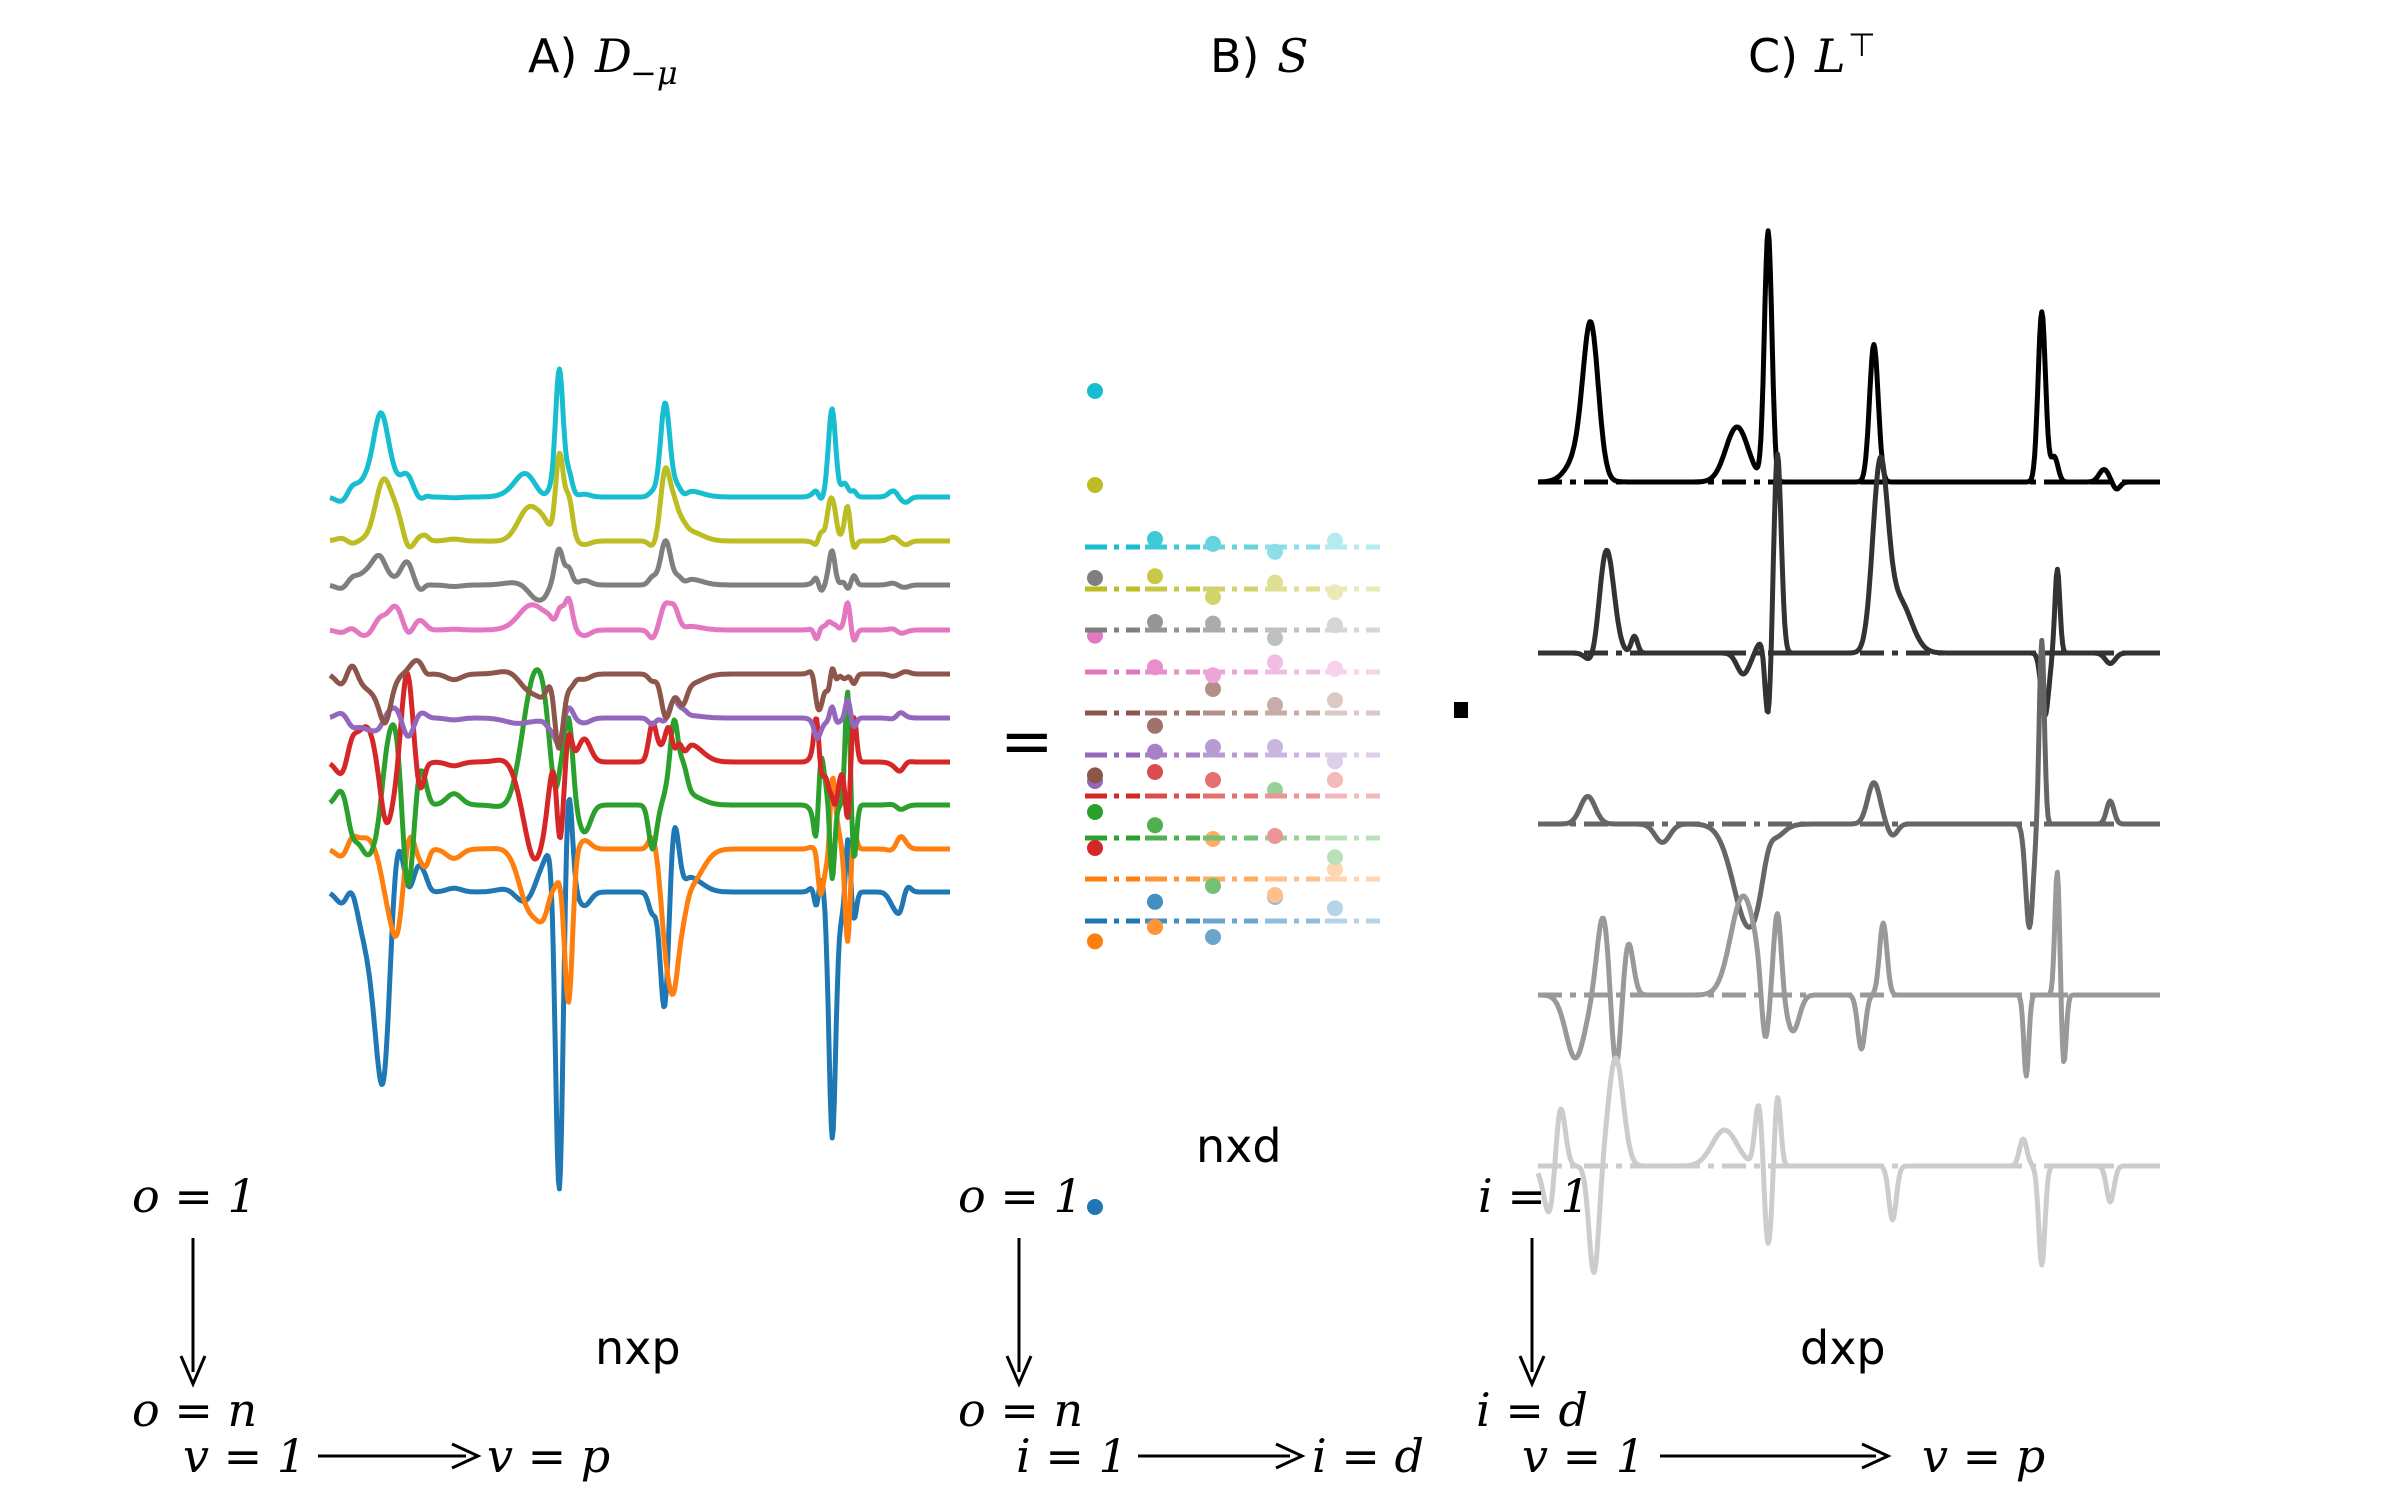  Describe the element at coordinates (638, 1348) in the screenshot. I see `panel-a-dims: nxp` at that location.